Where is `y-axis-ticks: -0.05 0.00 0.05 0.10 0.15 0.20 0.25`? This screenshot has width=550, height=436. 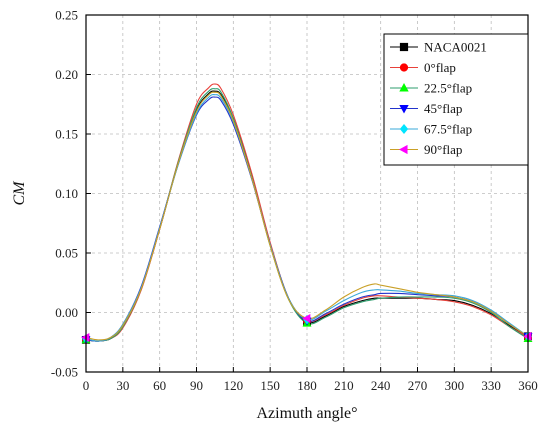
y-axis-ticks: -0.05 0.00 0.05 0.10 0.15 0.20 0.25 is located at coordinates (71, 194).